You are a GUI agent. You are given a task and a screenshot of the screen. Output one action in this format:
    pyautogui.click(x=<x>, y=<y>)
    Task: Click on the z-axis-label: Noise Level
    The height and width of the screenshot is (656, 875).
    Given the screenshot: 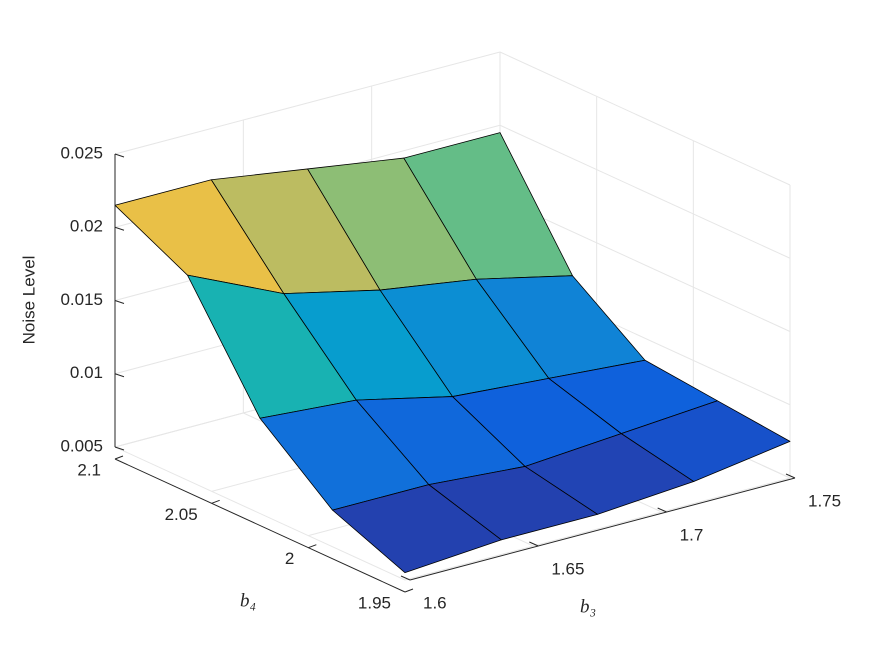 What is the action you would take?
    pyautogui.click(x=28, y=300)
    